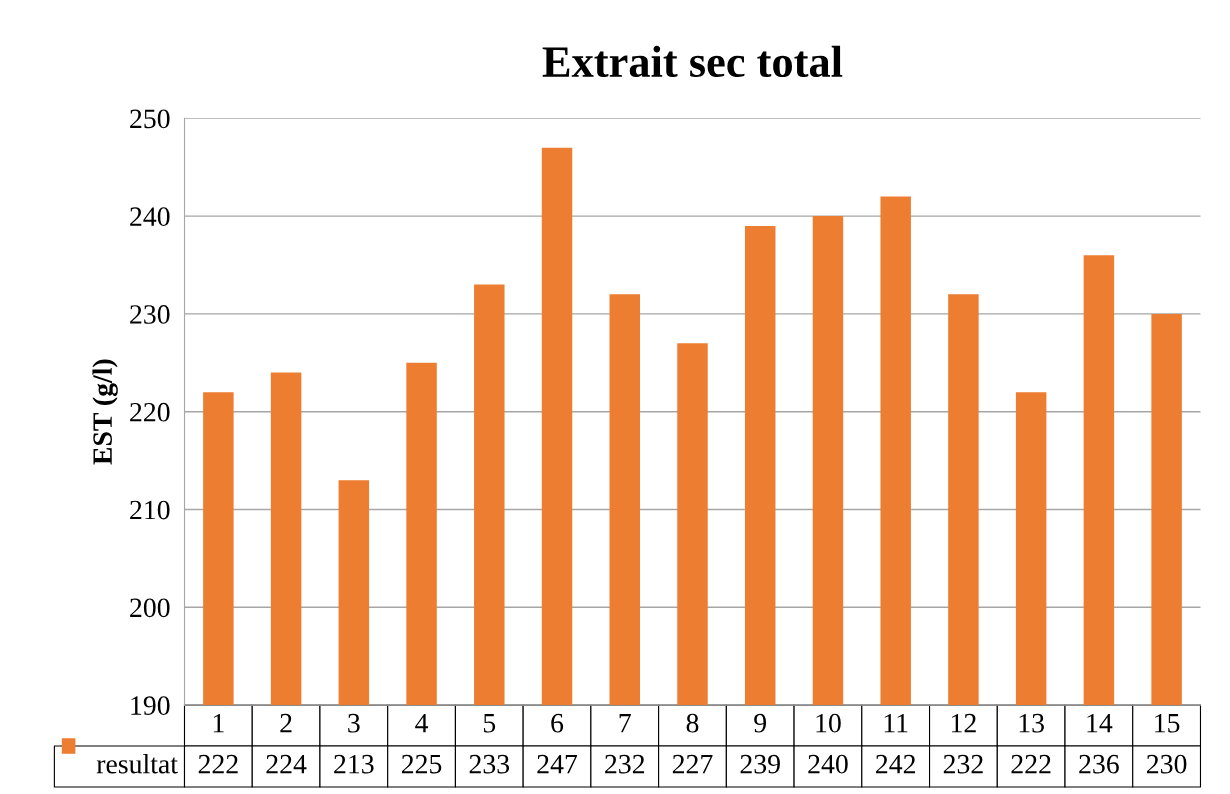 This screenshot has height=794, width=1230. I want to click on y-tick-label: 240, so click(150, 217).